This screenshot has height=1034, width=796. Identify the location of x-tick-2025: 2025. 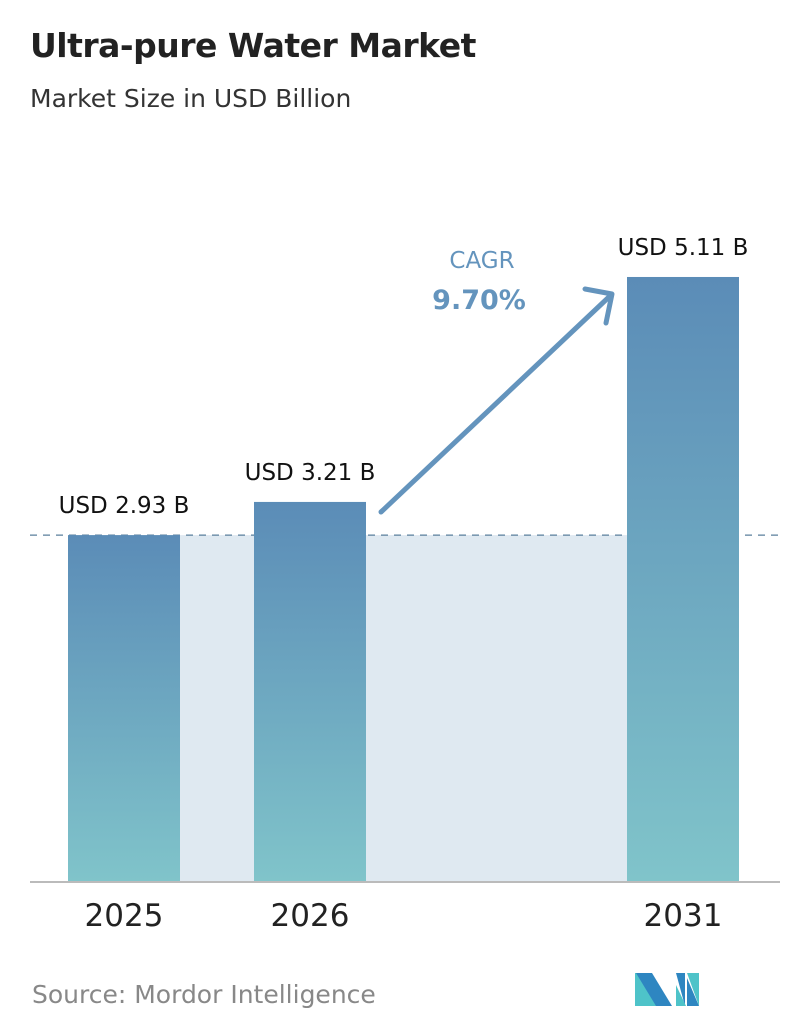
(124, 916).